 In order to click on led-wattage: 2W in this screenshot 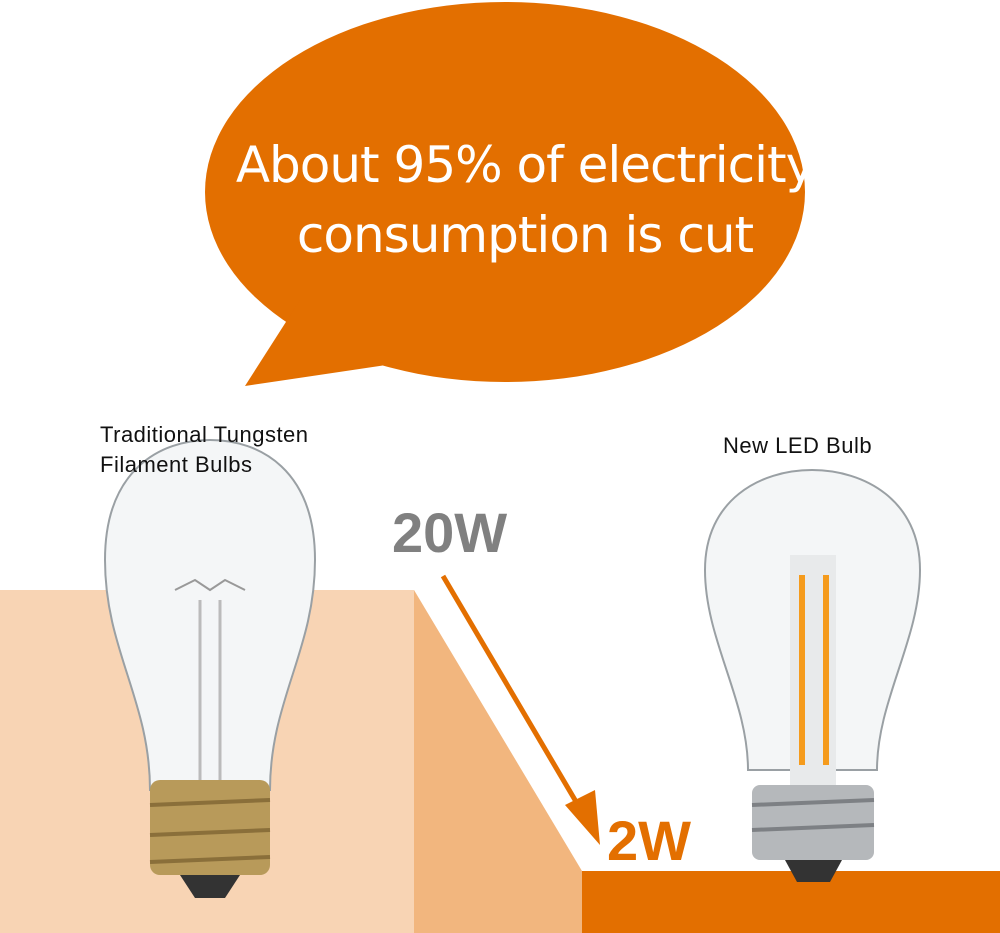, I will do `click(649, 840)`.